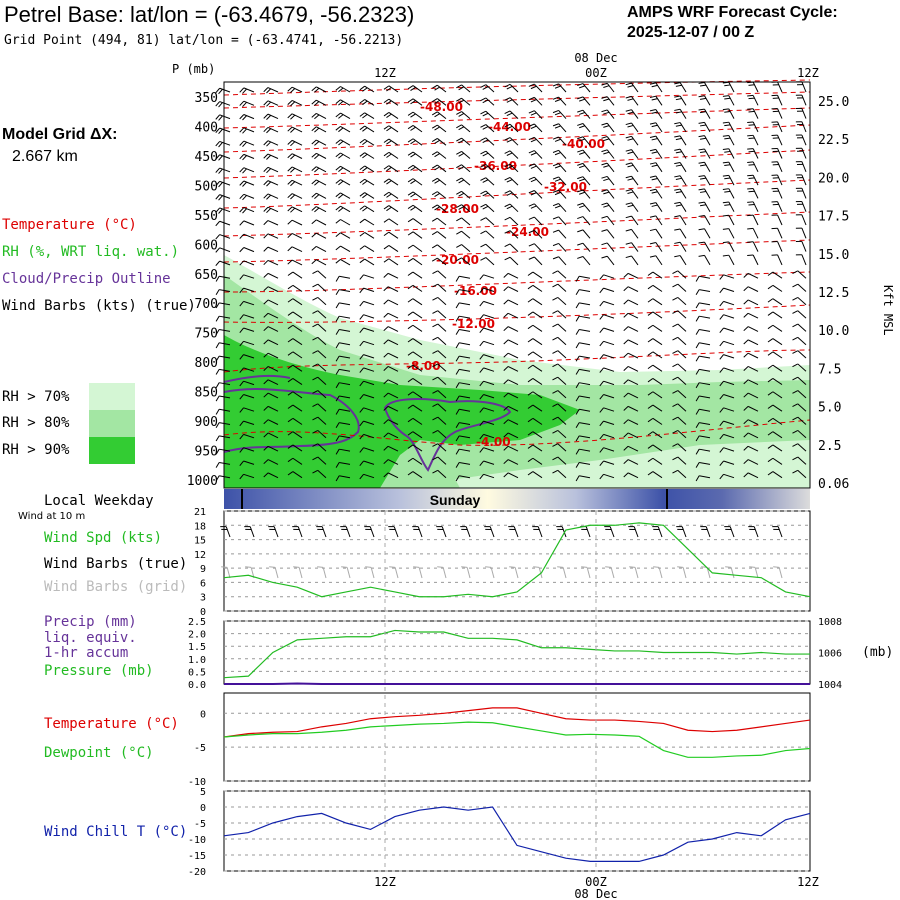 This screenshot has height=900, width=900. Describe the element at coordinates (115, 587) in the screenshot. I see `wind-barbs-grid-label: Wind Barbs (grid)` at that location.